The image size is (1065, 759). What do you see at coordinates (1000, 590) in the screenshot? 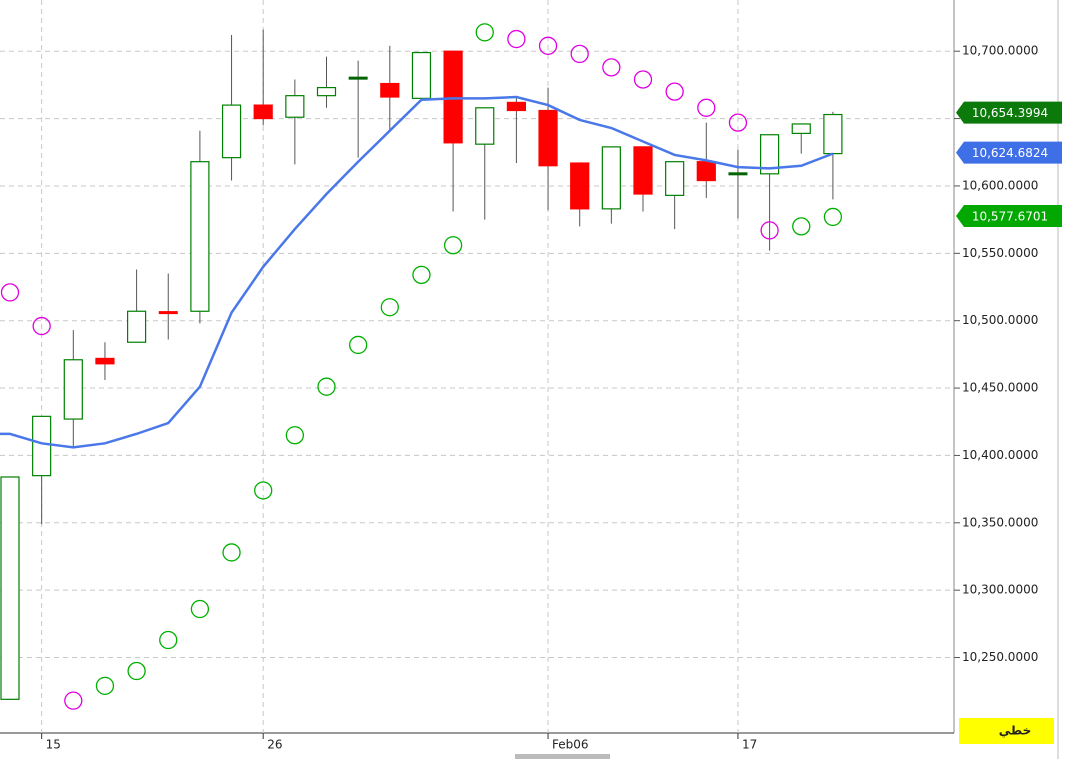
I see `y-tick-label: 10,300.0000` at bounding box center [1000, 590].